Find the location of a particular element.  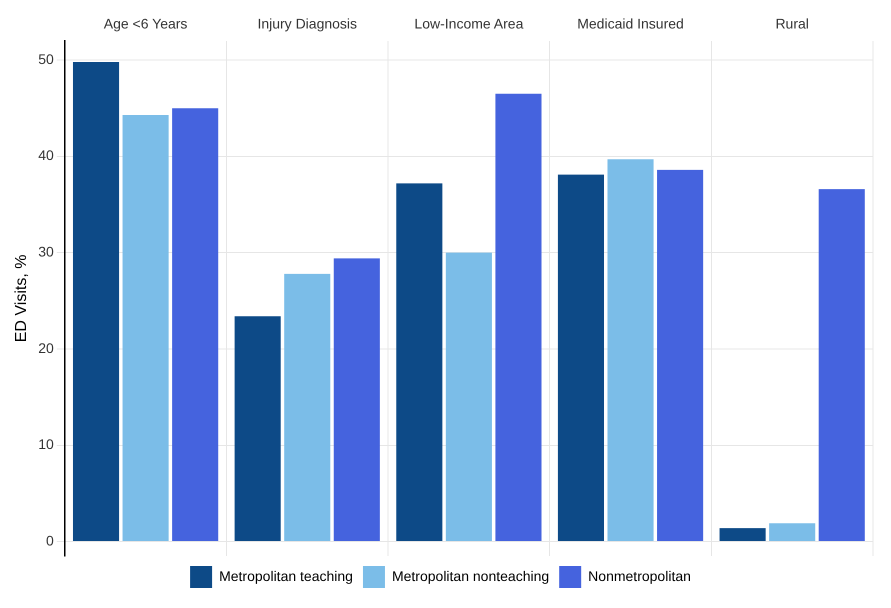

legend-label: Metropolitan nonteaching is located at coordinates (471, 576).